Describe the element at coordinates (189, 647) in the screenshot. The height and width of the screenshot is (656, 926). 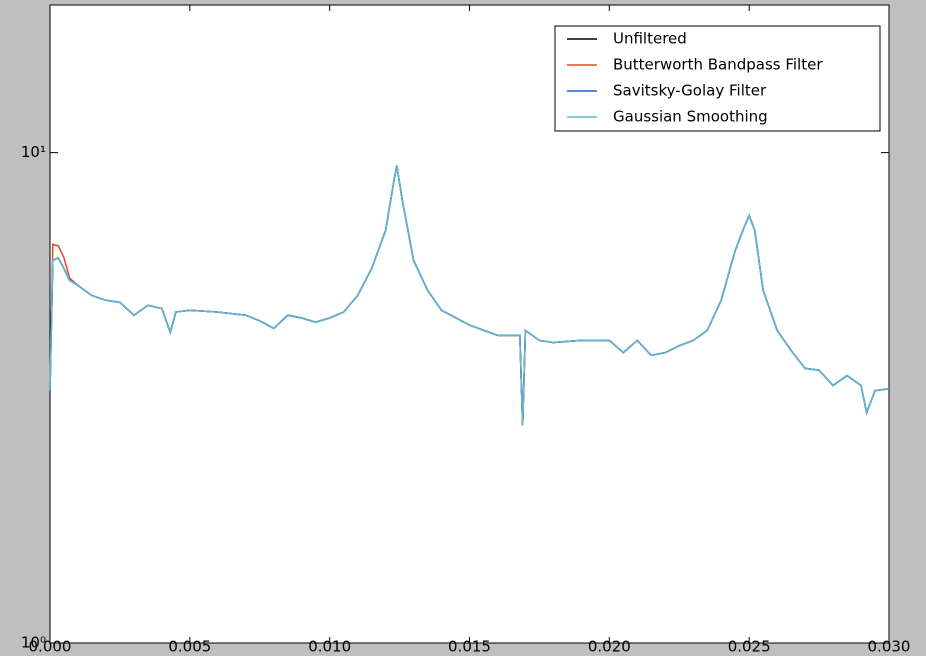
I see `x-tick-label: 0.005` at that location.